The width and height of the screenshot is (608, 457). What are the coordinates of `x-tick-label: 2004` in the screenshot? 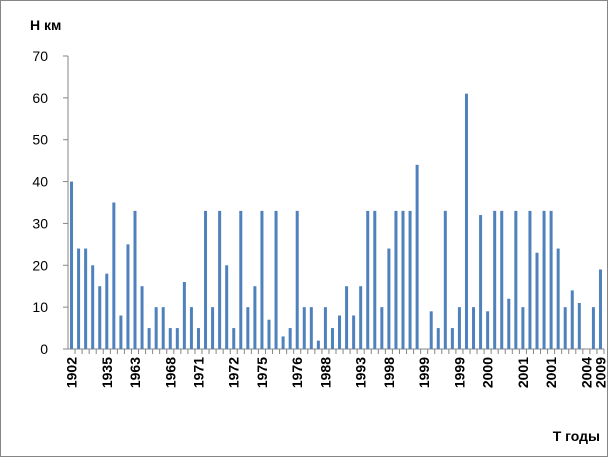 It's located at (586, 372).